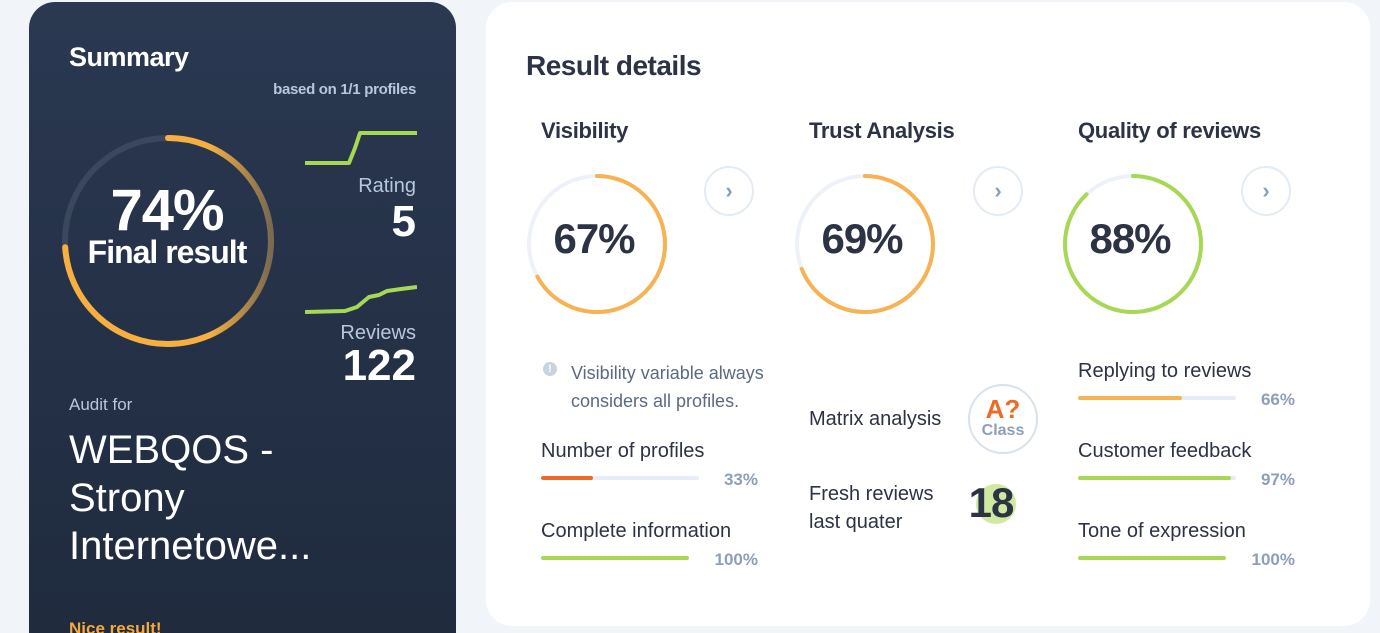  I want to click on visibility-percent: 67%, so click(594, 238).